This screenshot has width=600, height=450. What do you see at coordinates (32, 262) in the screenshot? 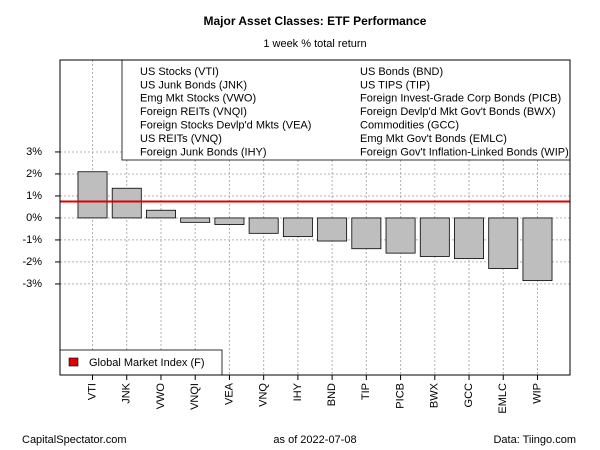
I see `y-tick-label: -2%` at bounding box center [32, 262].